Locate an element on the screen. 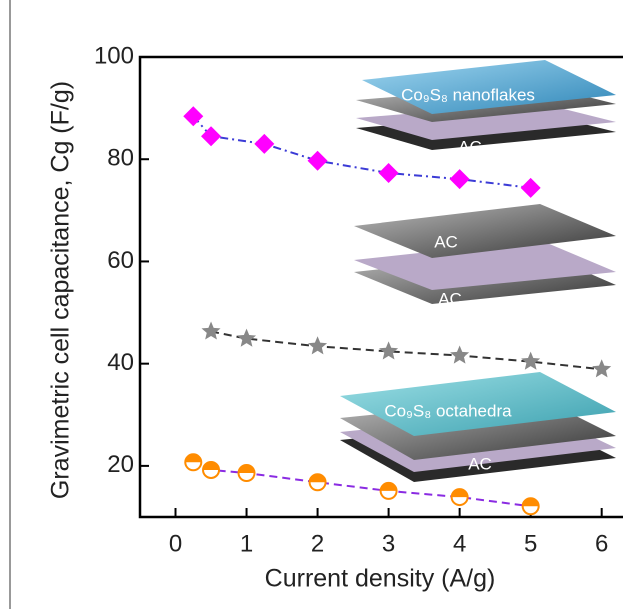 This screenshot has height=614, width=627. y-tick-label: 20 is located at coordinates (120, 464).